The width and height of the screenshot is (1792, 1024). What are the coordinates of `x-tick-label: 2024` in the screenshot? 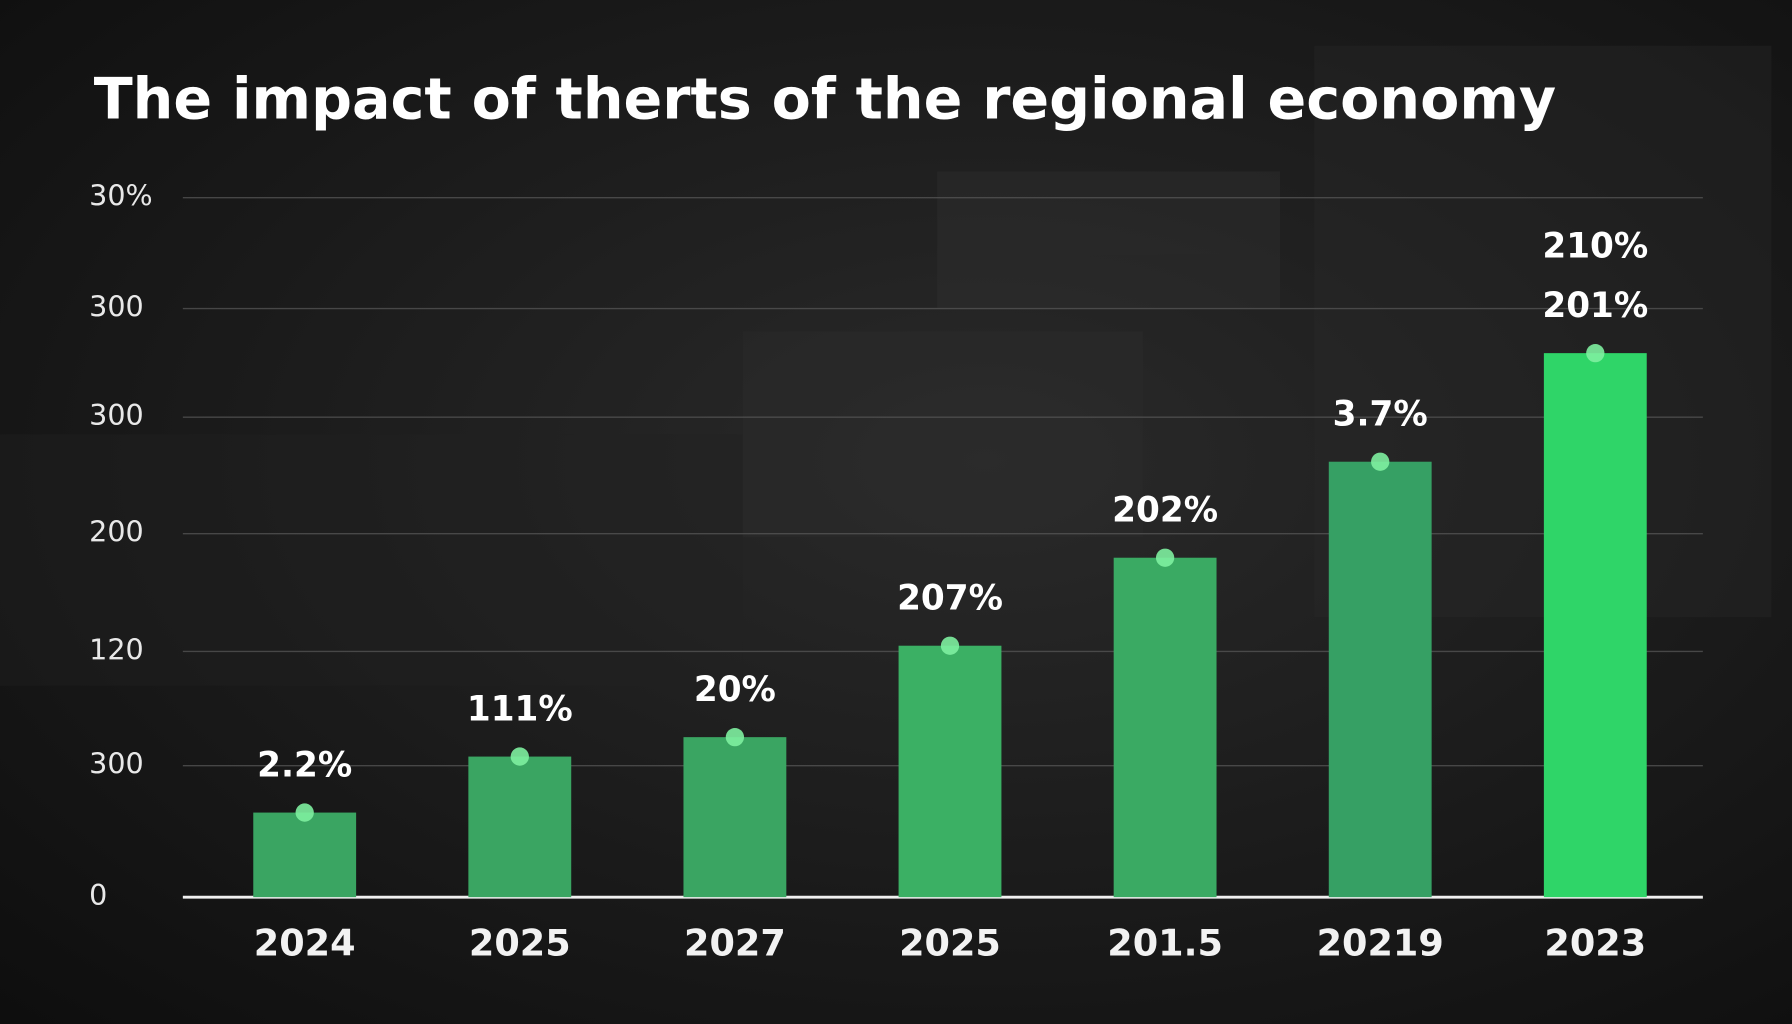 It's located at (305, 943).